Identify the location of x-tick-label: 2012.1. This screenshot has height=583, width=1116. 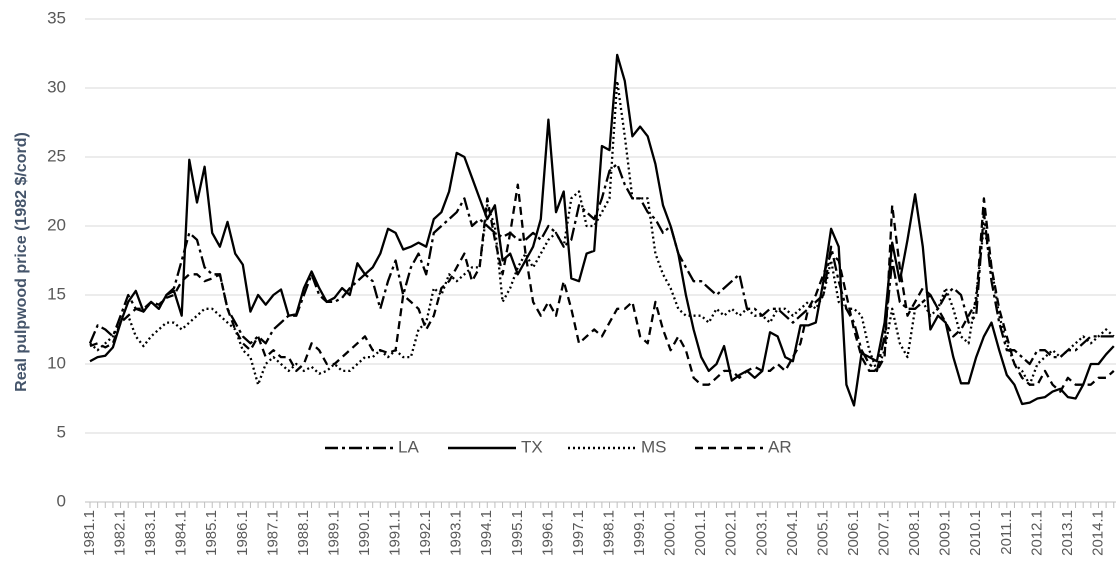
(1036, 533).